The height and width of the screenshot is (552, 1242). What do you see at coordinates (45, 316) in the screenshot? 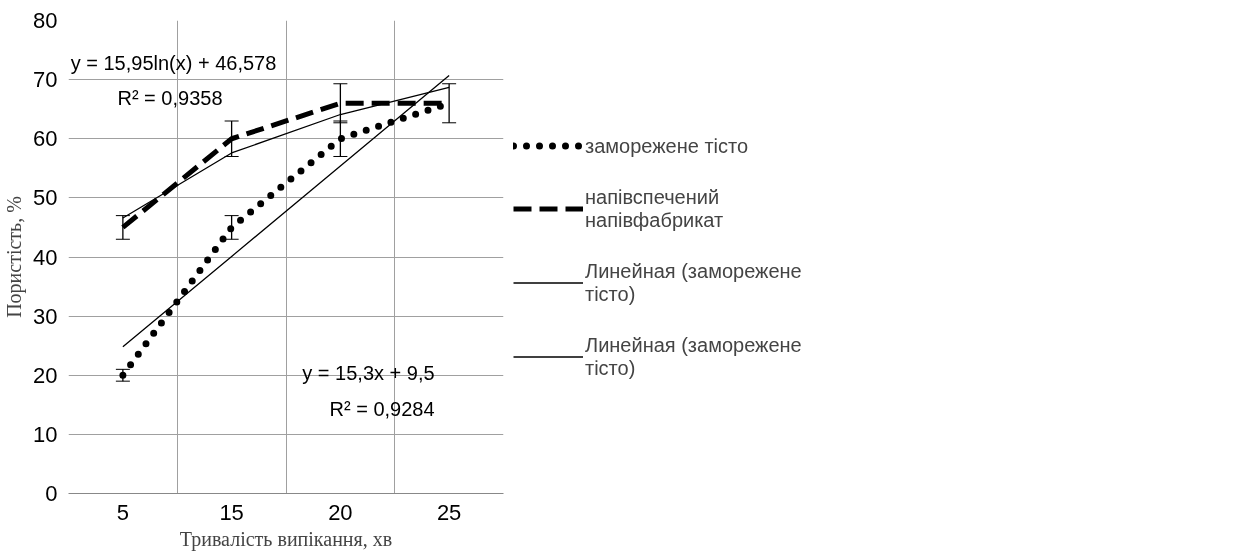
I see `y-tick-label: 30` at bounding box center [45, 316].